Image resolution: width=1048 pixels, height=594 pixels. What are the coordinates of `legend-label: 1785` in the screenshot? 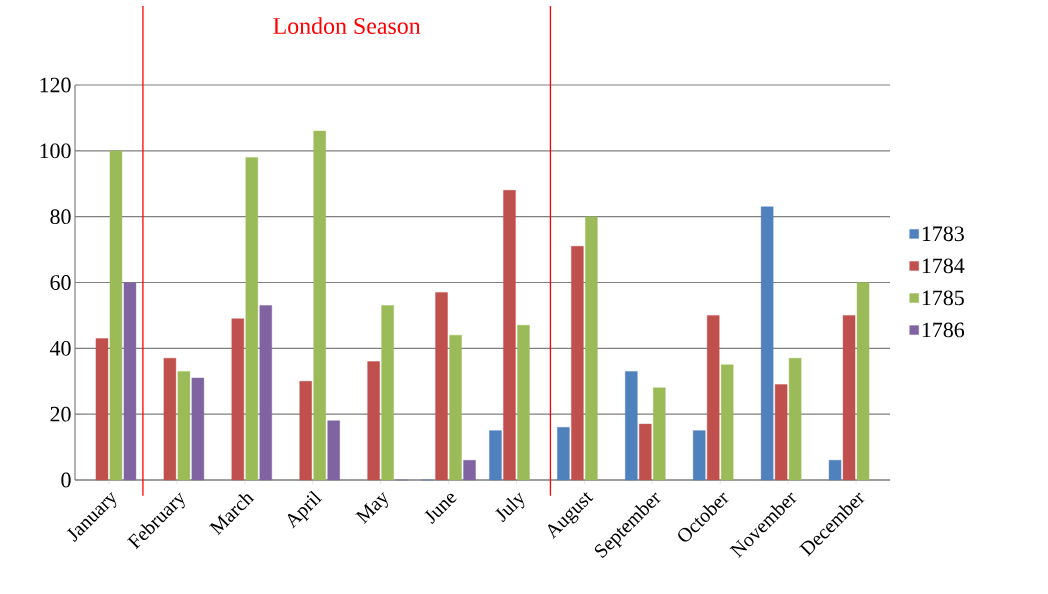 It's located at (943, 298).